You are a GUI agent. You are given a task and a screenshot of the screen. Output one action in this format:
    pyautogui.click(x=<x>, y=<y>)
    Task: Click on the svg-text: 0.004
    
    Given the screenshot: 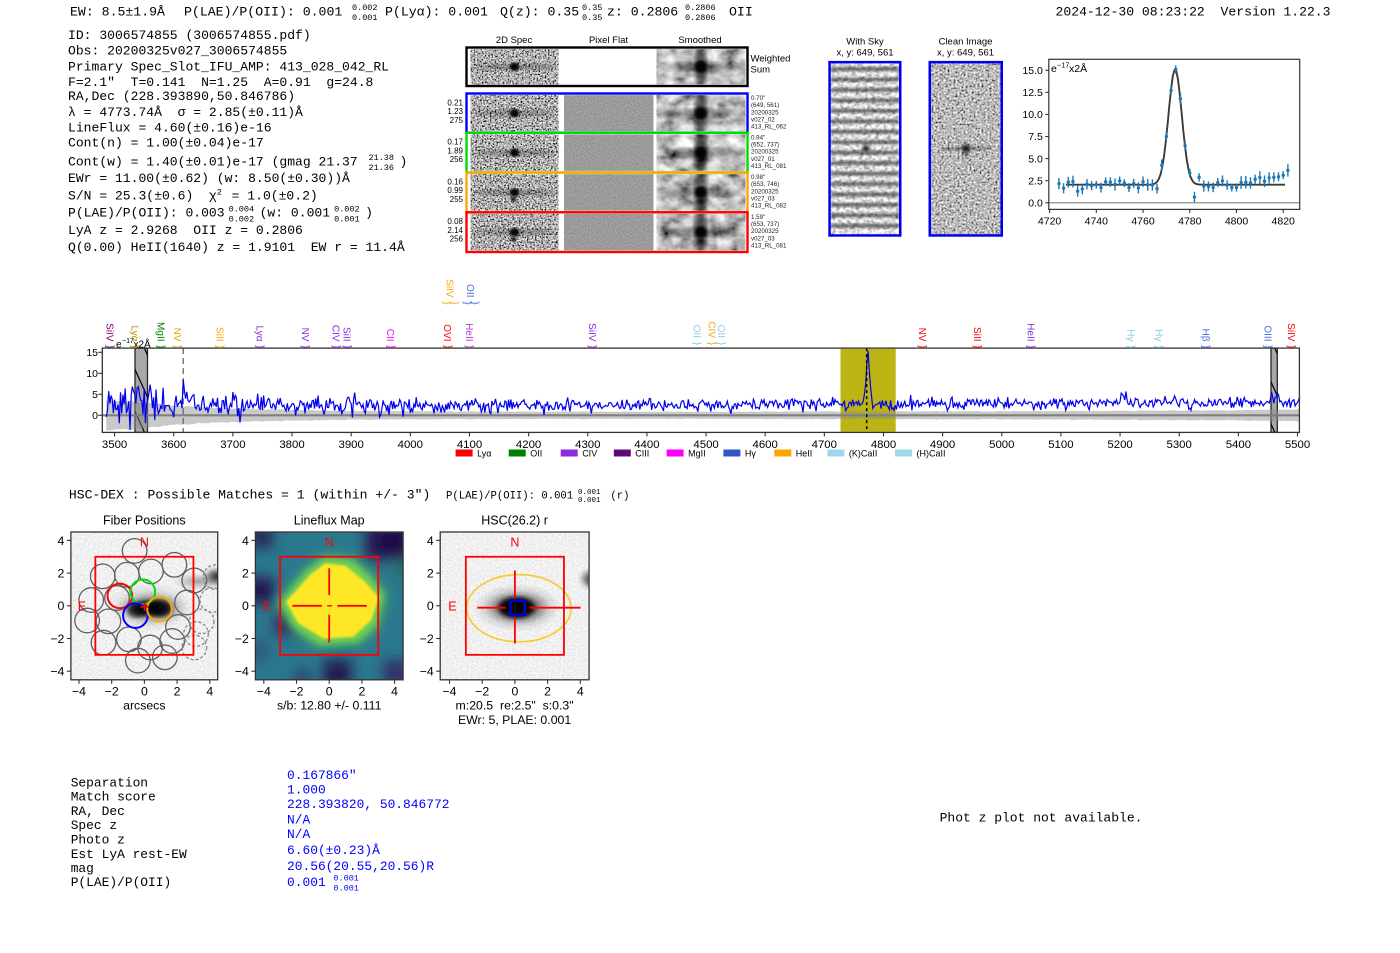 What is the action you would take?
    pyautogui.click(x=242, y=210)
    